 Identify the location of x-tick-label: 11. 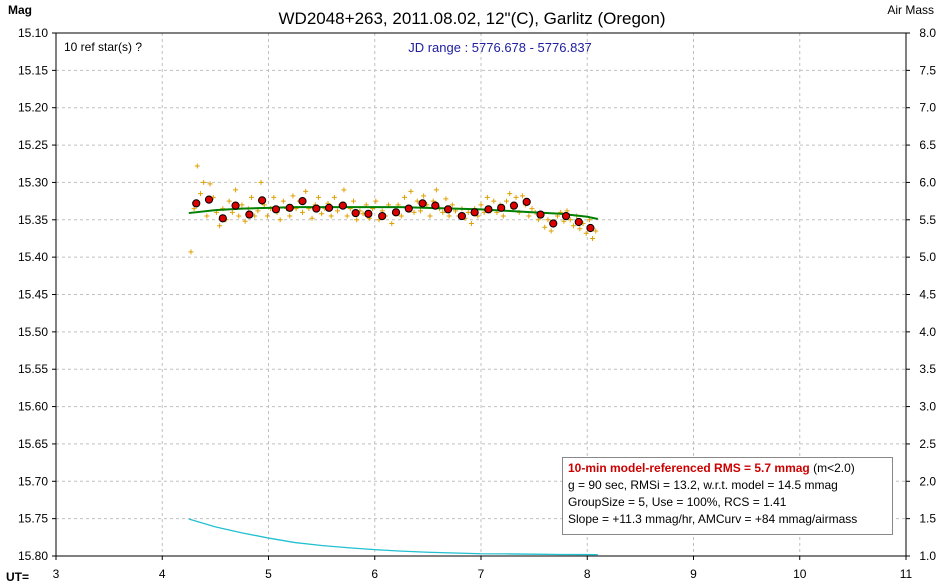
(906, 574).